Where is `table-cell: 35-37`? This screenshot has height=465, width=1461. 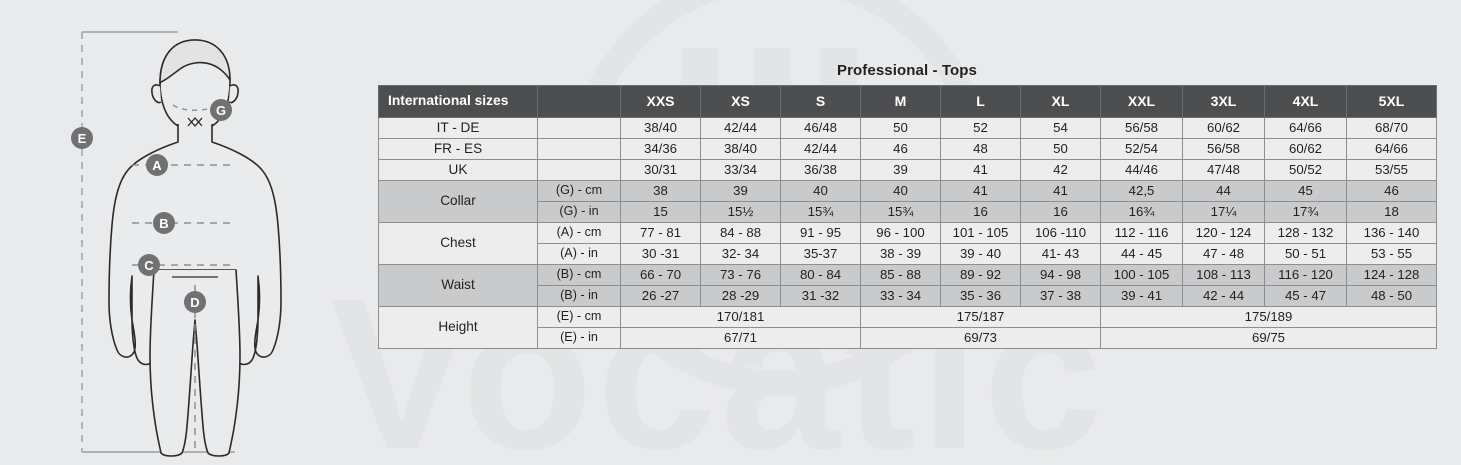 table-cell: 35-37 is located at coordinates (820, 254).